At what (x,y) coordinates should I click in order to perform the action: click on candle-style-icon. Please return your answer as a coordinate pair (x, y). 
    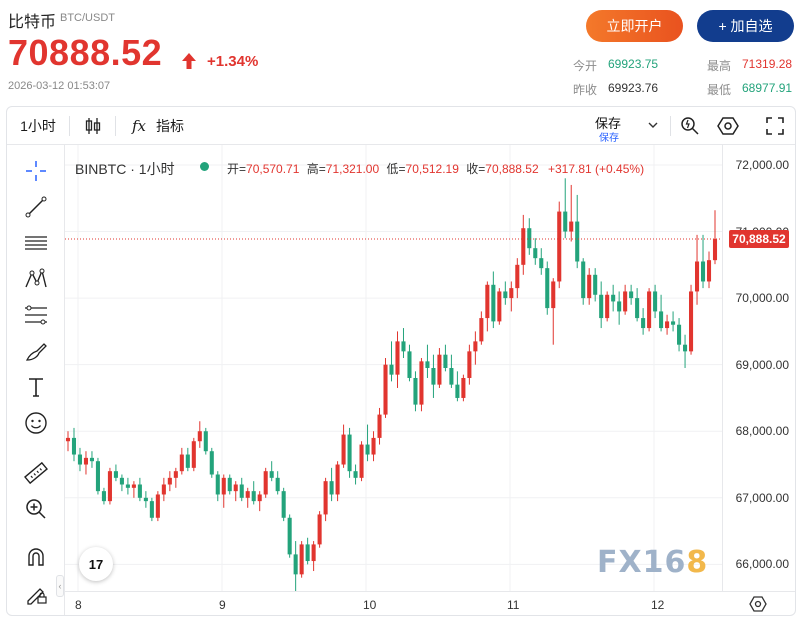
    Looking at the image, I should click on (93, 126).